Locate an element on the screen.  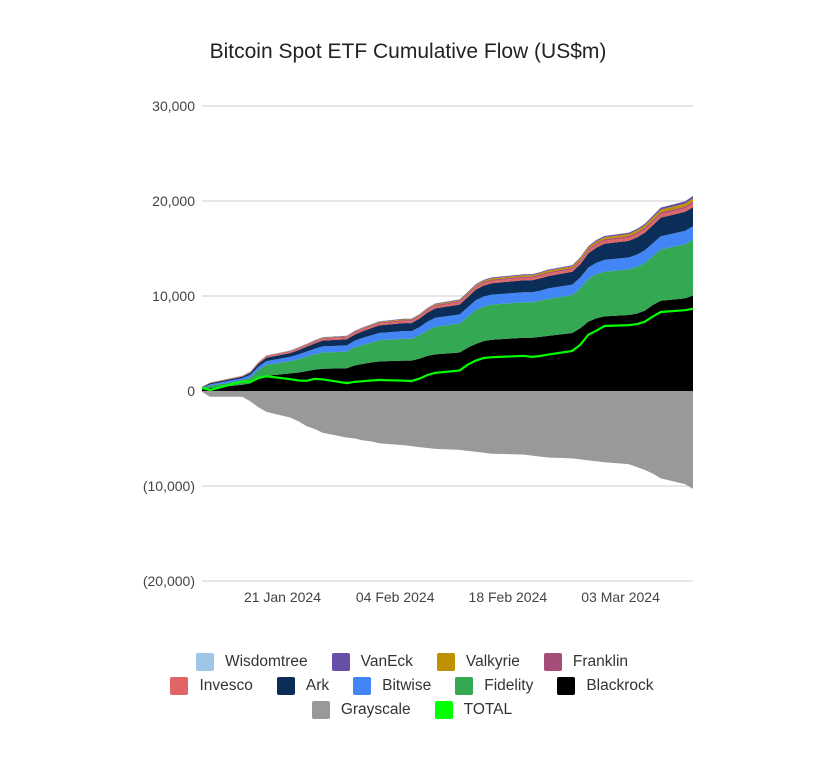
legend-item-total: TOTAL is located at coordinates (473, 710).